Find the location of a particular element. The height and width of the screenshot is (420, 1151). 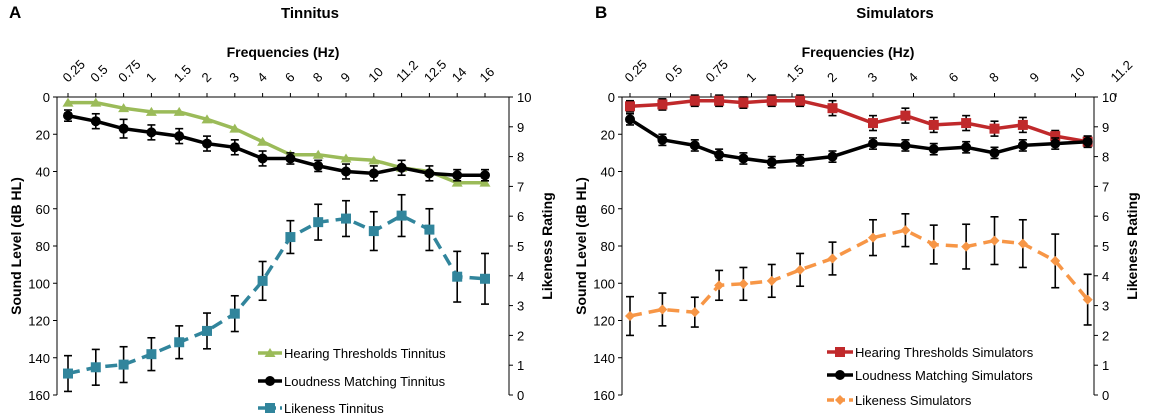

series-hearing-thresholds-simulators is located at coordinates (859, 121).